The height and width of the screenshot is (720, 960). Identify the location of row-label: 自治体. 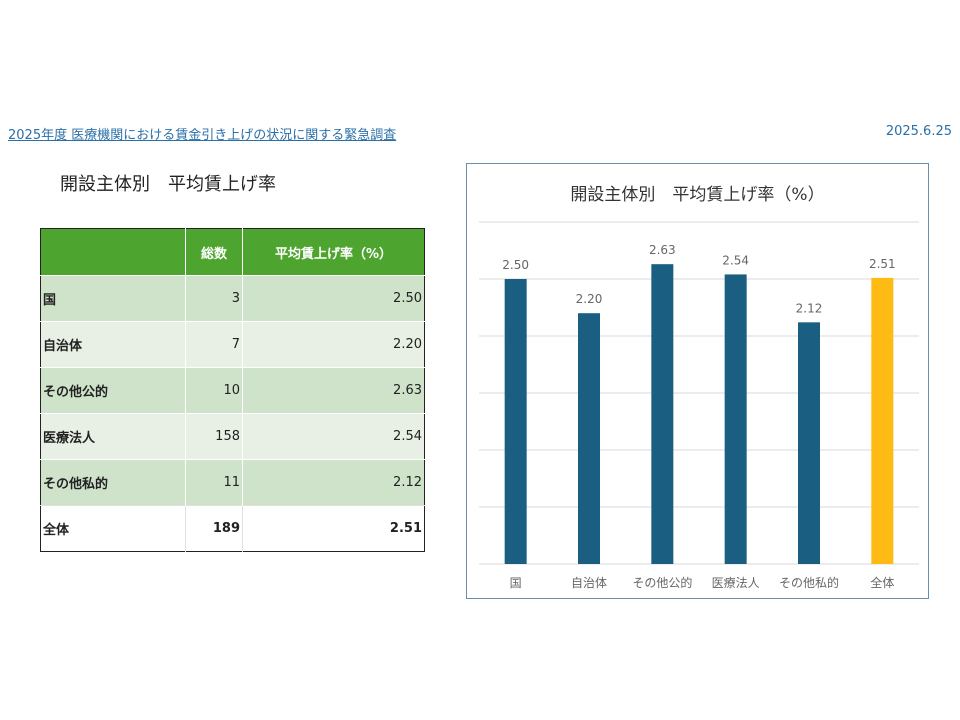
(113, 344).